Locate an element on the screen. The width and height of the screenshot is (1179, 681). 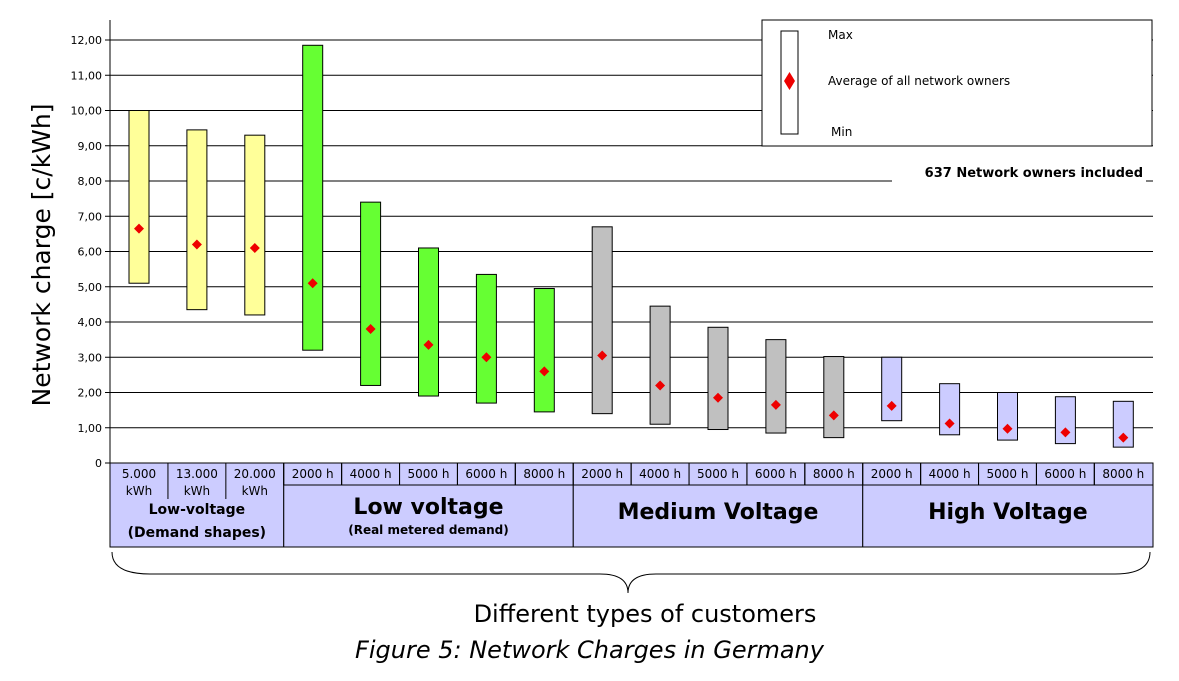
y-tick-label: 9,00 is located at coordinates (90, 146).